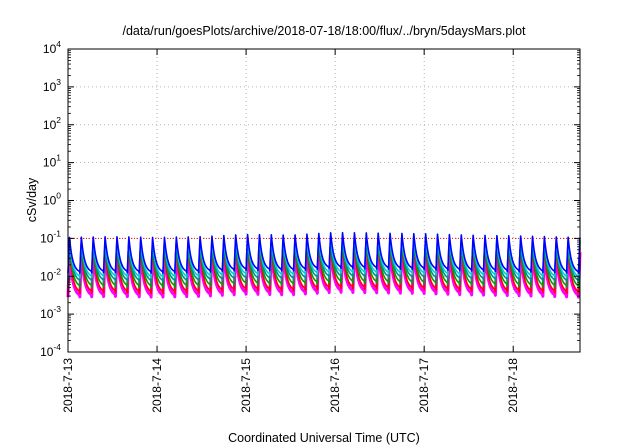  I want to click on y-tick-label: 10⁴, so click(52, 47).